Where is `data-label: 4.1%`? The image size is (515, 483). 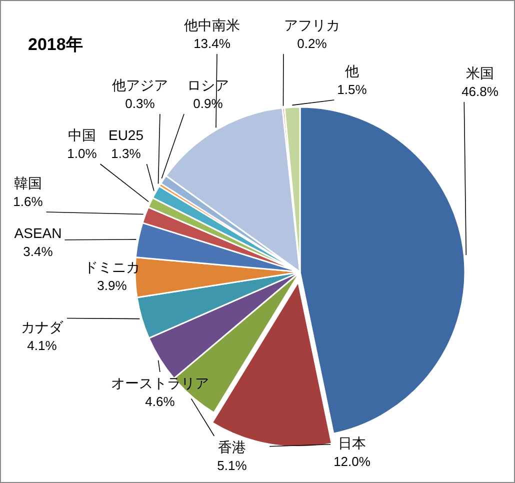
data-label: 4.1% is located at coordinates (42, 345).